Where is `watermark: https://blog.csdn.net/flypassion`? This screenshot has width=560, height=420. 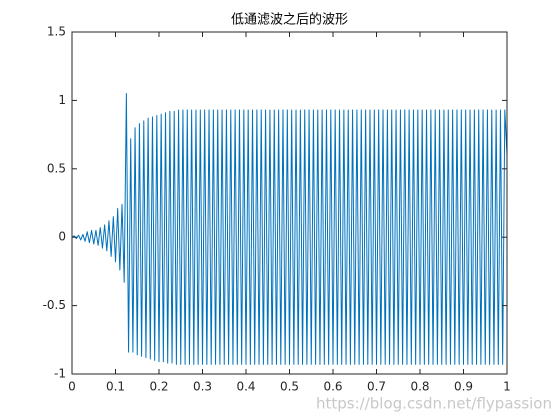
watermark: https://blog.csdn.net/flypassion is located at coordinates (434, 404).